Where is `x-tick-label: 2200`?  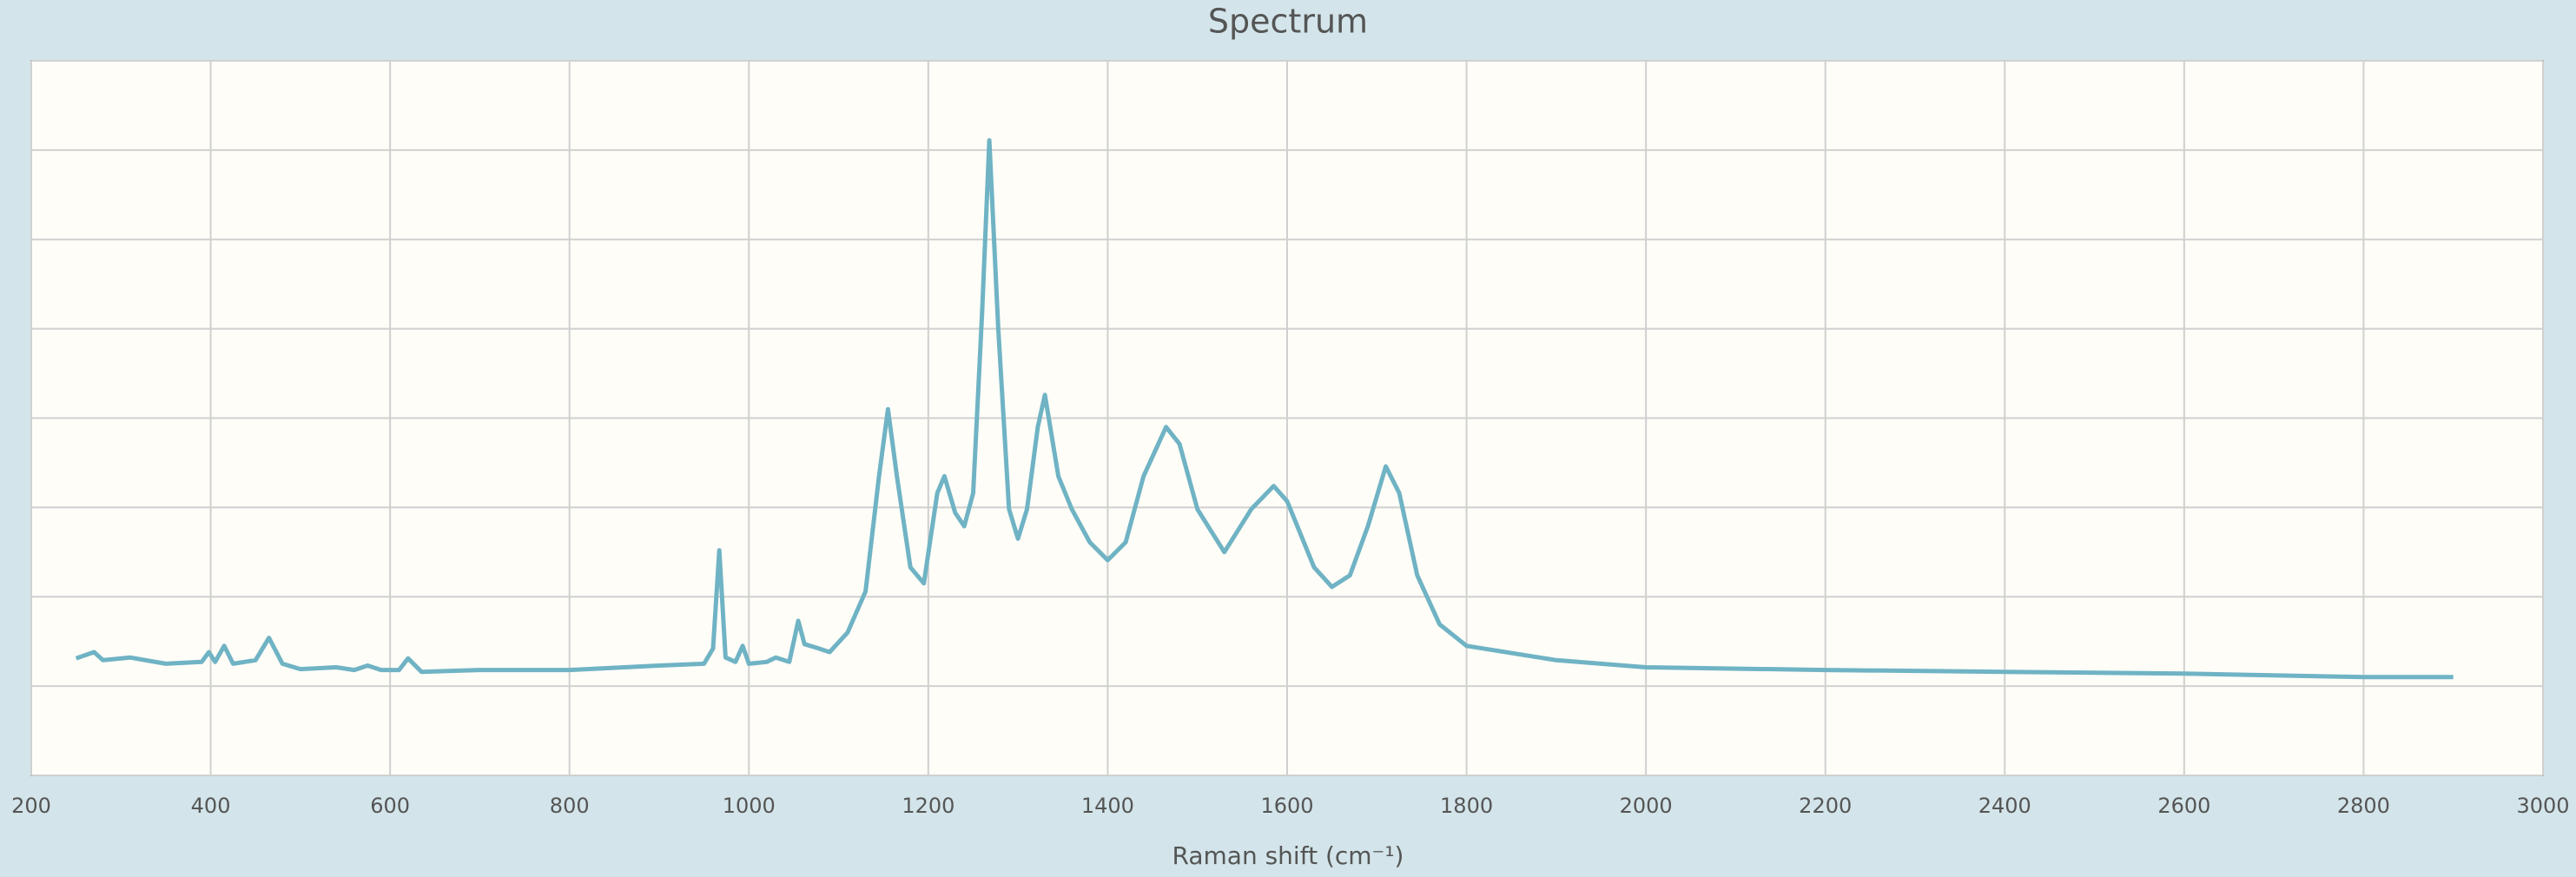
x-tick-label: 2200 is located at coordinates (1825, 806).